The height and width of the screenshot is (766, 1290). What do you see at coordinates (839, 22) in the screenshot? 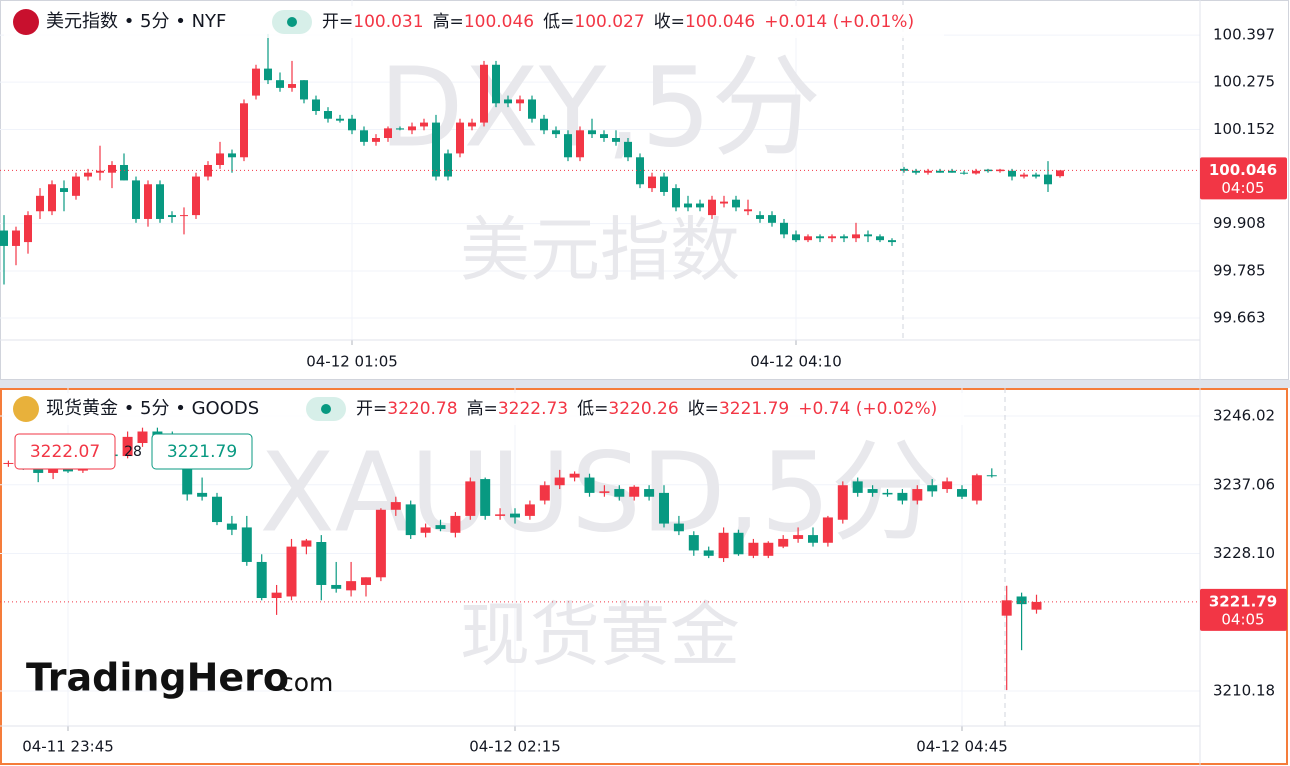
I see `legend-change: +0.014 (+0.01%)` at bounding box center [839, 22].